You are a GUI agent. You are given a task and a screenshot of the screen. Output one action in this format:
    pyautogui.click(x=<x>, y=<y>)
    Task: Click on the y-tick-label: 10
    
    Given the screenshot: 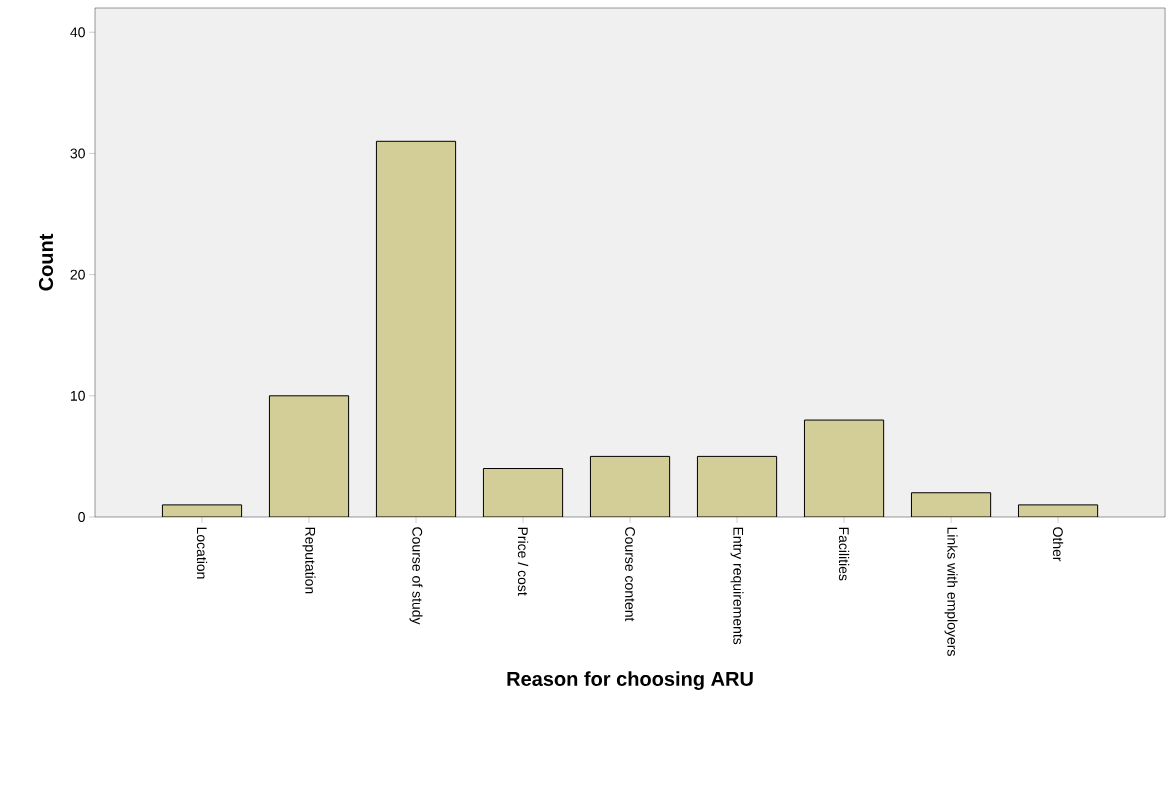 What is the action you would take?
    pyautogui.click(x=77, y=395)
    